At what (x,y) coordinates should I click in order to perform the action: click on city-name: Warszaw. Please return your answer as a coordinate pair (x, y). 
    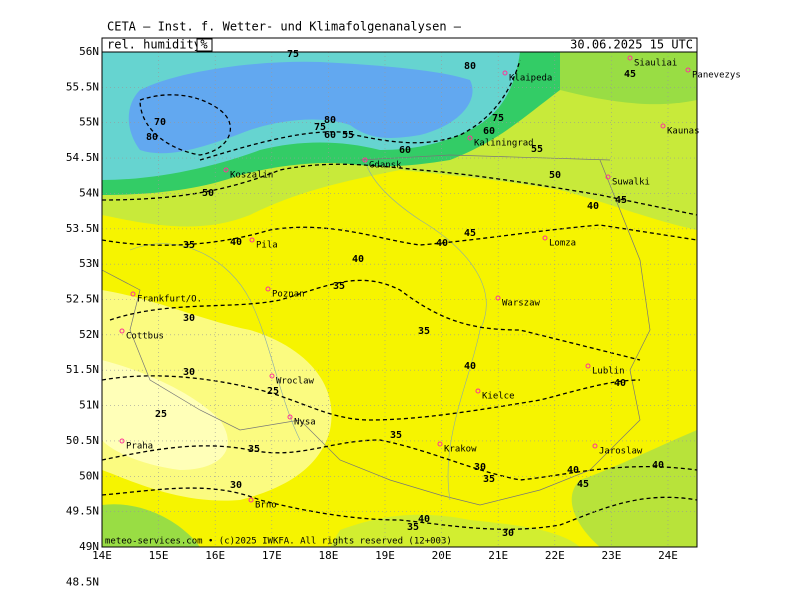
    Looking at the image, I should click on (521, 304).